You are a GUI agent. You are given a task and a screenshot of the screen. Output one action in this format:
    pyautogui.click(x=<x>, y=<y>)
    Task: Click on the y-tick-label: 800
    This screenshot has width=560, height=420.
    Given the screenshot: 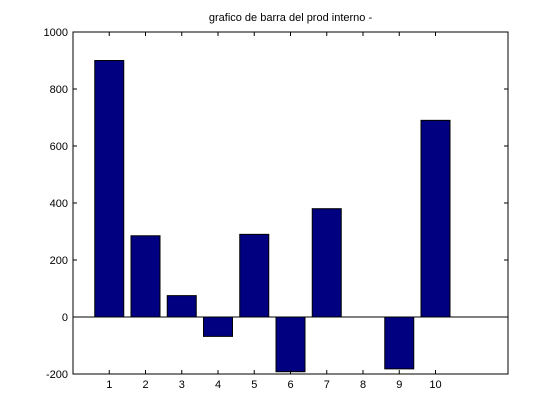 What is the action you would take?
    pyautogui.click(x=59, y=90)
    